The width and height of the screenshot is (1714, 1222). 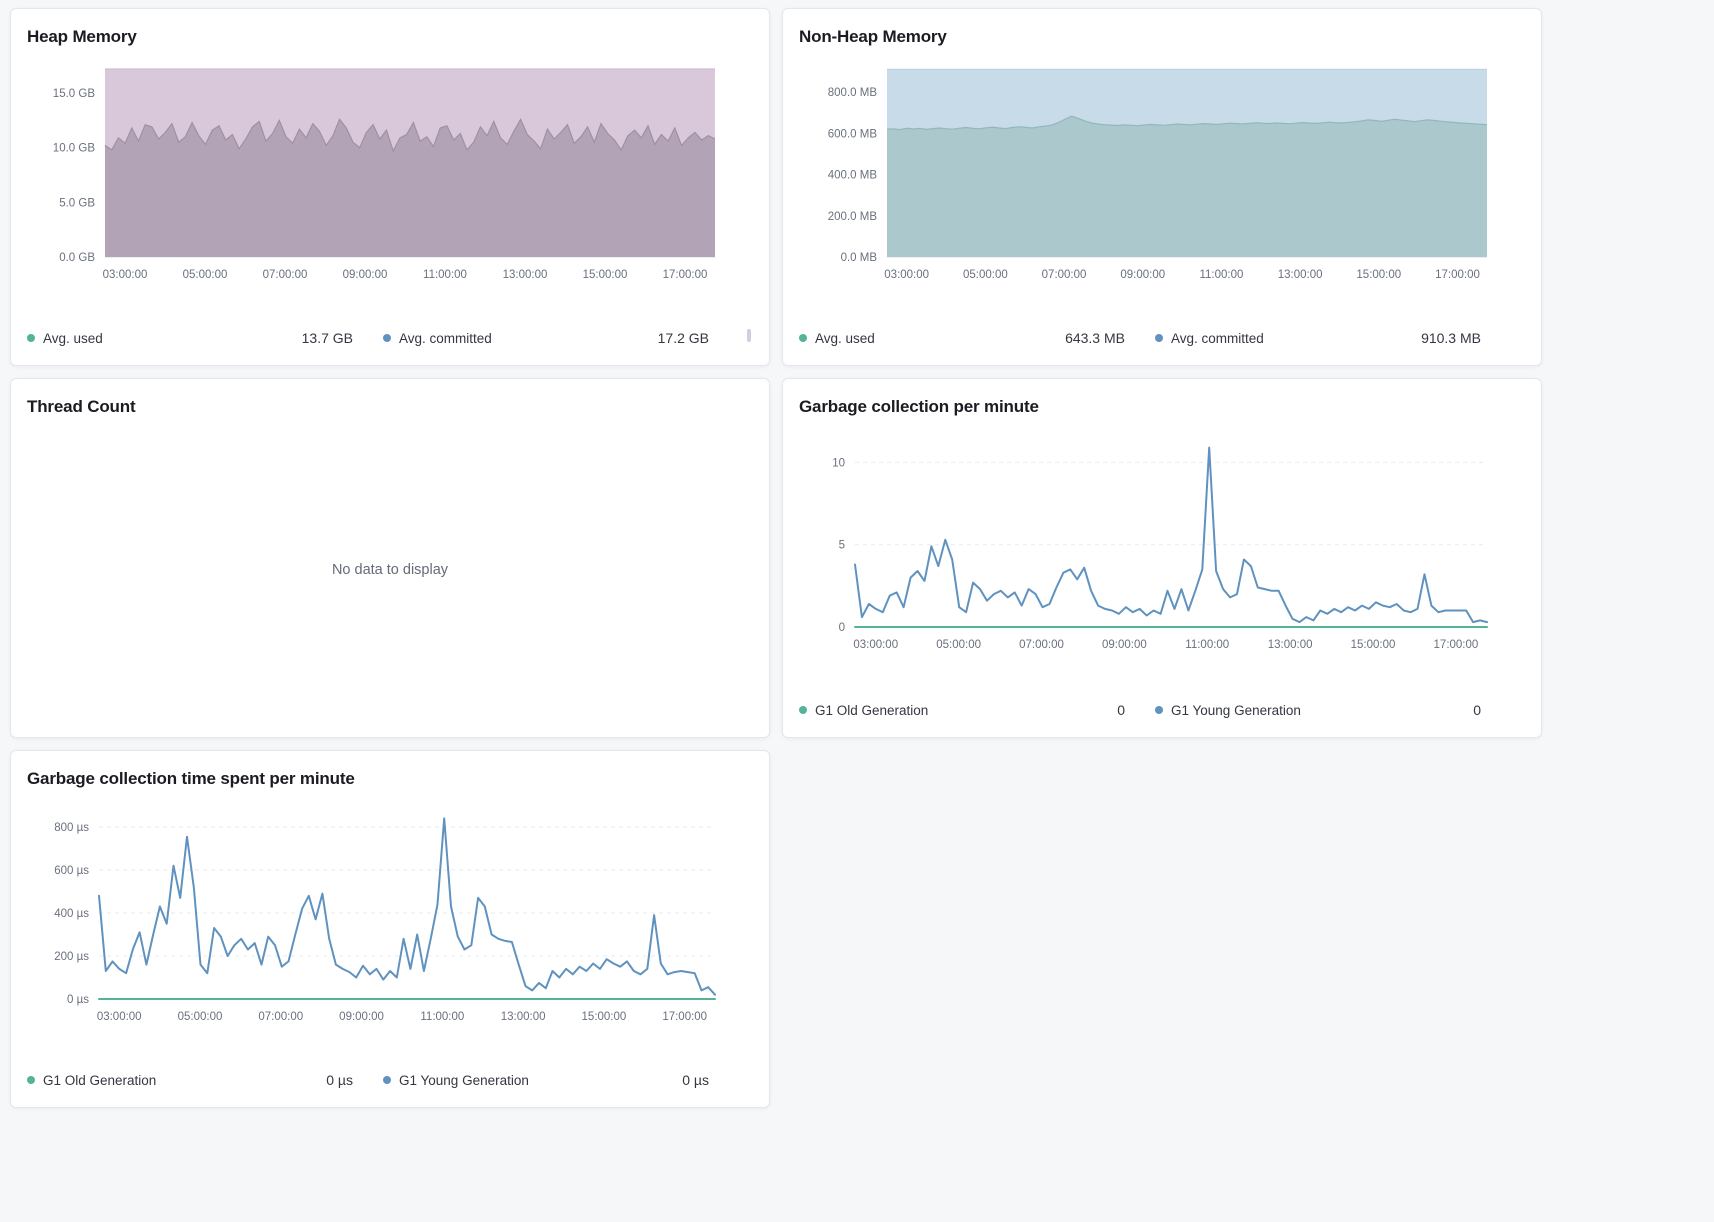 I want to click on svg-text: 800 µs, so click(x=71, y=828).